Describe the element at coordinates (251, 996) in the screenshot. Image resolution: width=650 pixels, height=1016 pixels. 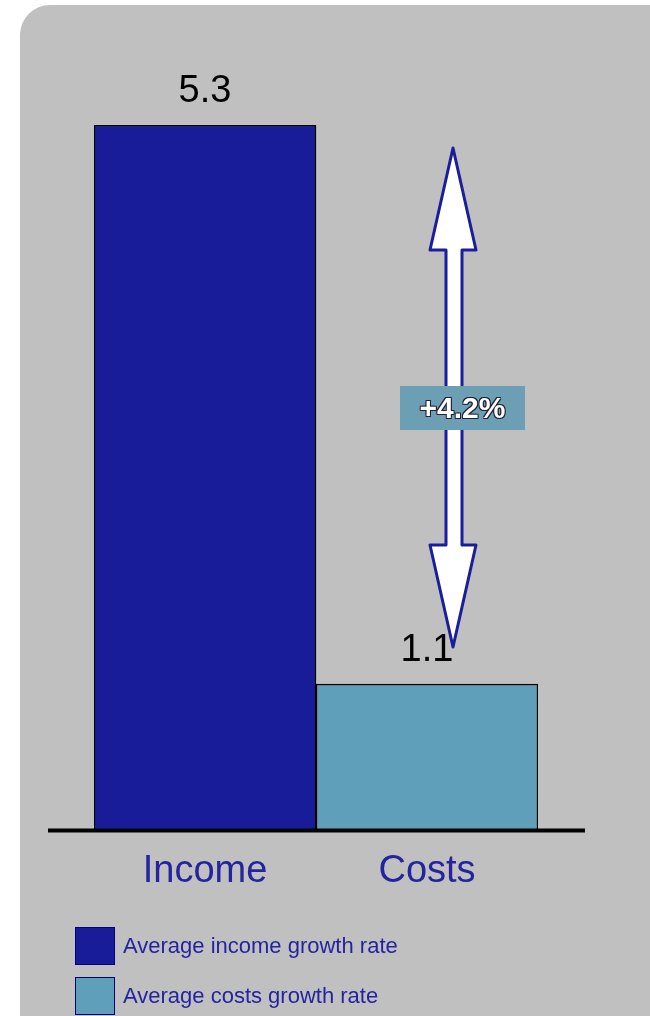
I see `legend-label: Average costs growth rate` at that location.